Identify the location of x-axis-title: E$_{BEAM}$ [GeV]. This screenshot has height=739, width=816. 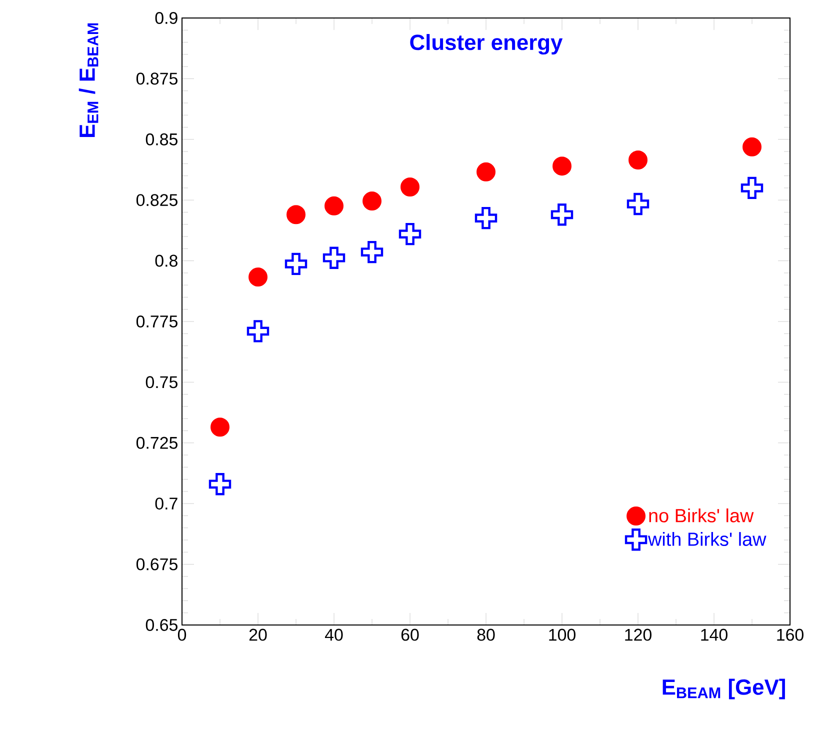
(723, 689).